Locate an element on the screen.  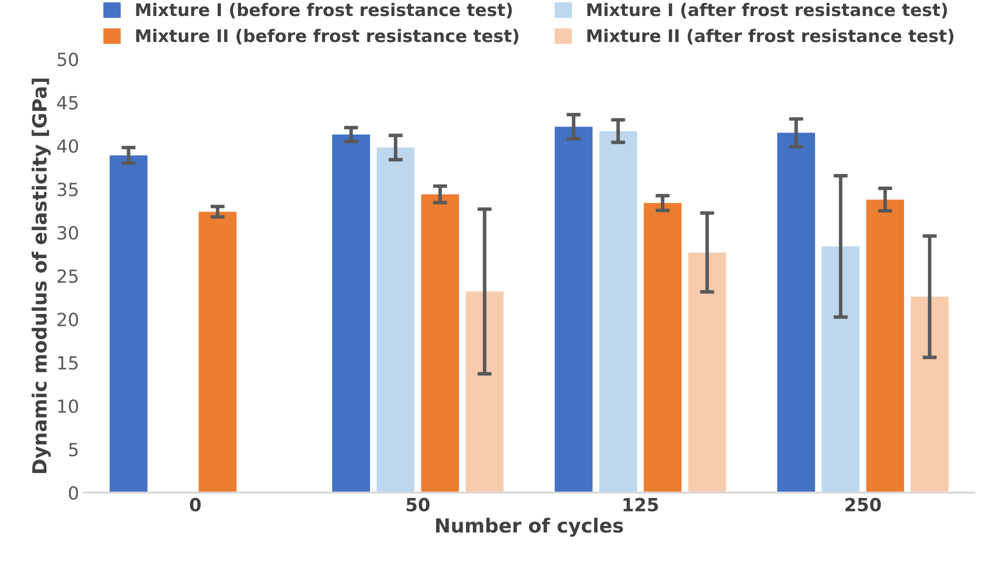
legend-label: Mixture I (before frost resistance test) is located at coordinates (324, 10).